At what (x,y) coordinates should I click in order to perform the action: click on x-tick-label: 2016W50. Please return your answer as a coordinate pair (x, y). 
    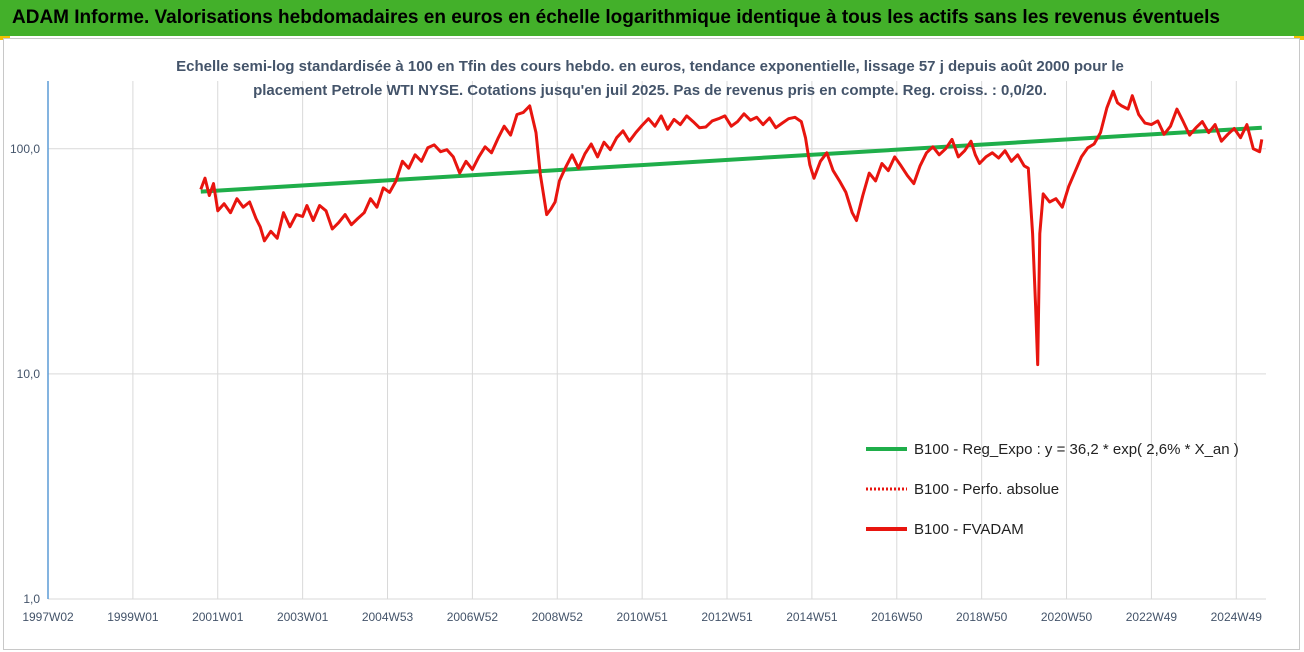
    Looking at the image, I should click on (897, 617).